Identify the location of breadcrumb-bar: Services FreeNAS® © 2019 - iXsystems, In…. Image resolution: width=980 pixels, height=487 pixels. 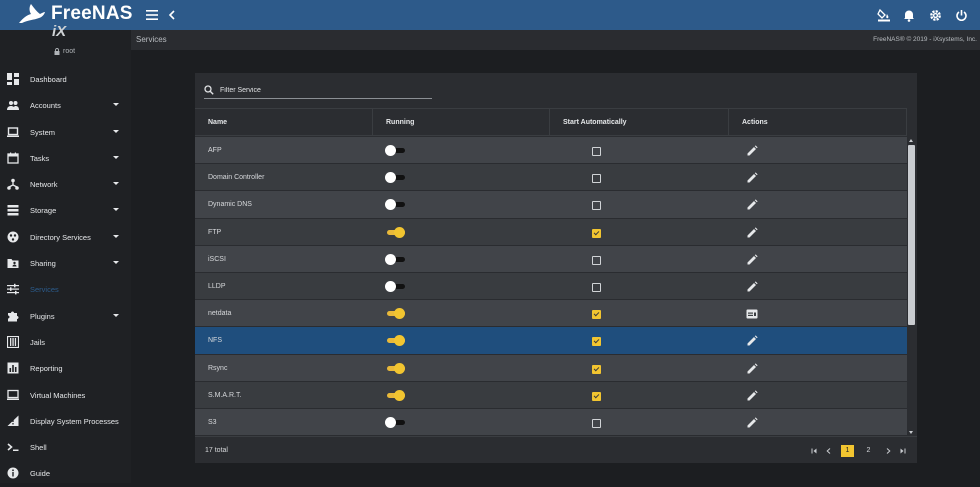
(555, 40).